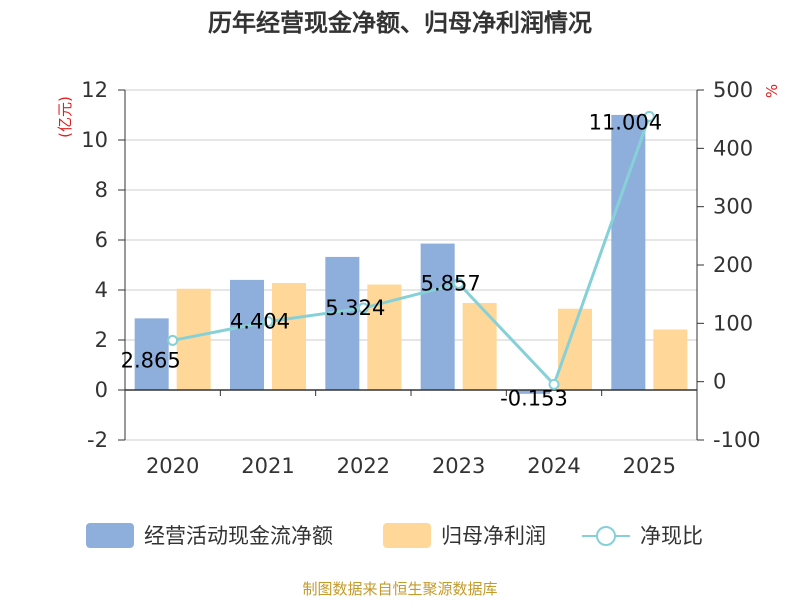 This screenshot has width=800, height=604. I want to click on y-right-tick-label: 200, so click(733, 265).